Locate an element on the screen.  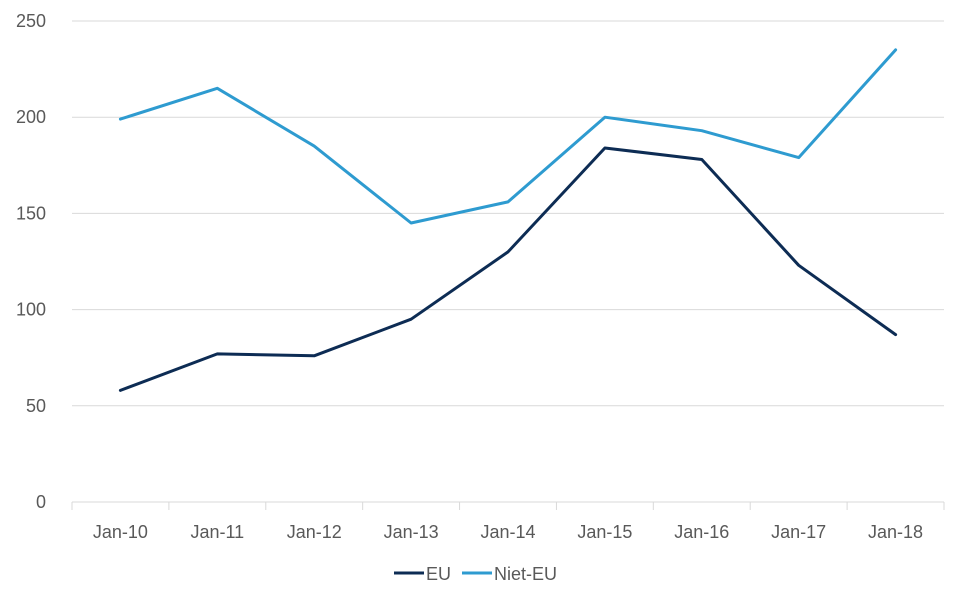
y-tick-label: 50 is located at coordinates (36, 406).